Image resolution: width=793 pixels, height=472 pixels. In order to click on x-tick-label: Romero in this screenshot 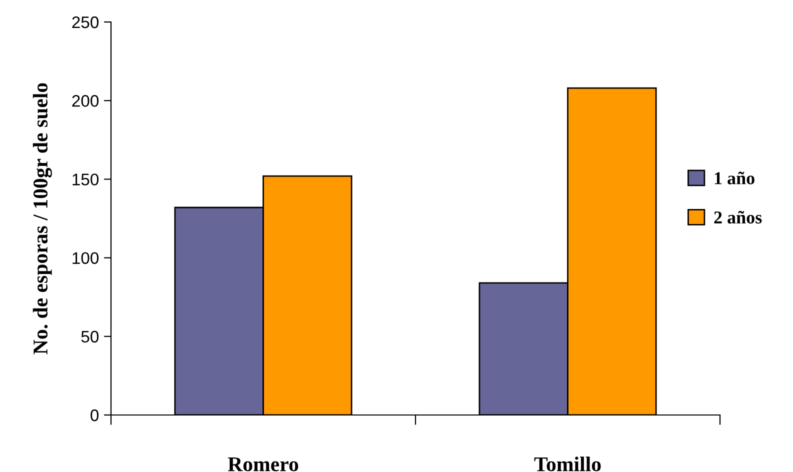, I will do `click(263, 464)`.